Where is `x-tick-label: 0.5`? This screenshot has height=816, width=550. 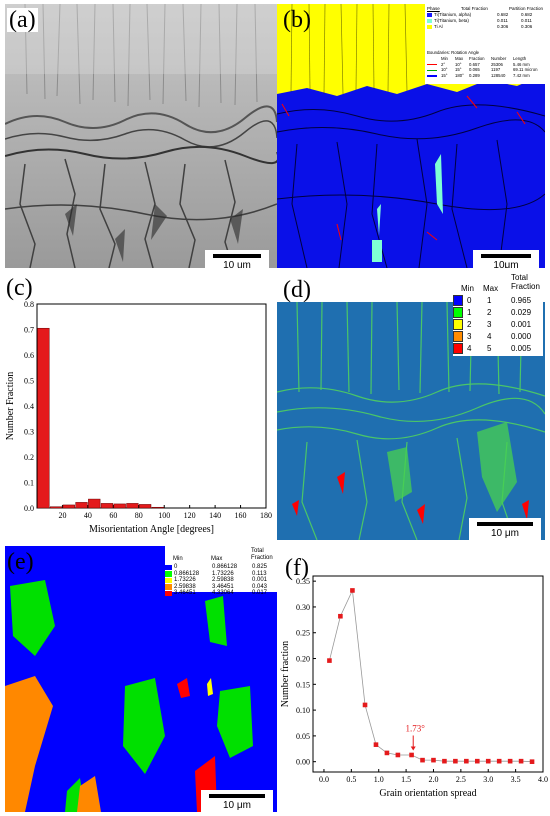
x-tick-label: 0.5 is located at coordinates (351, 779).